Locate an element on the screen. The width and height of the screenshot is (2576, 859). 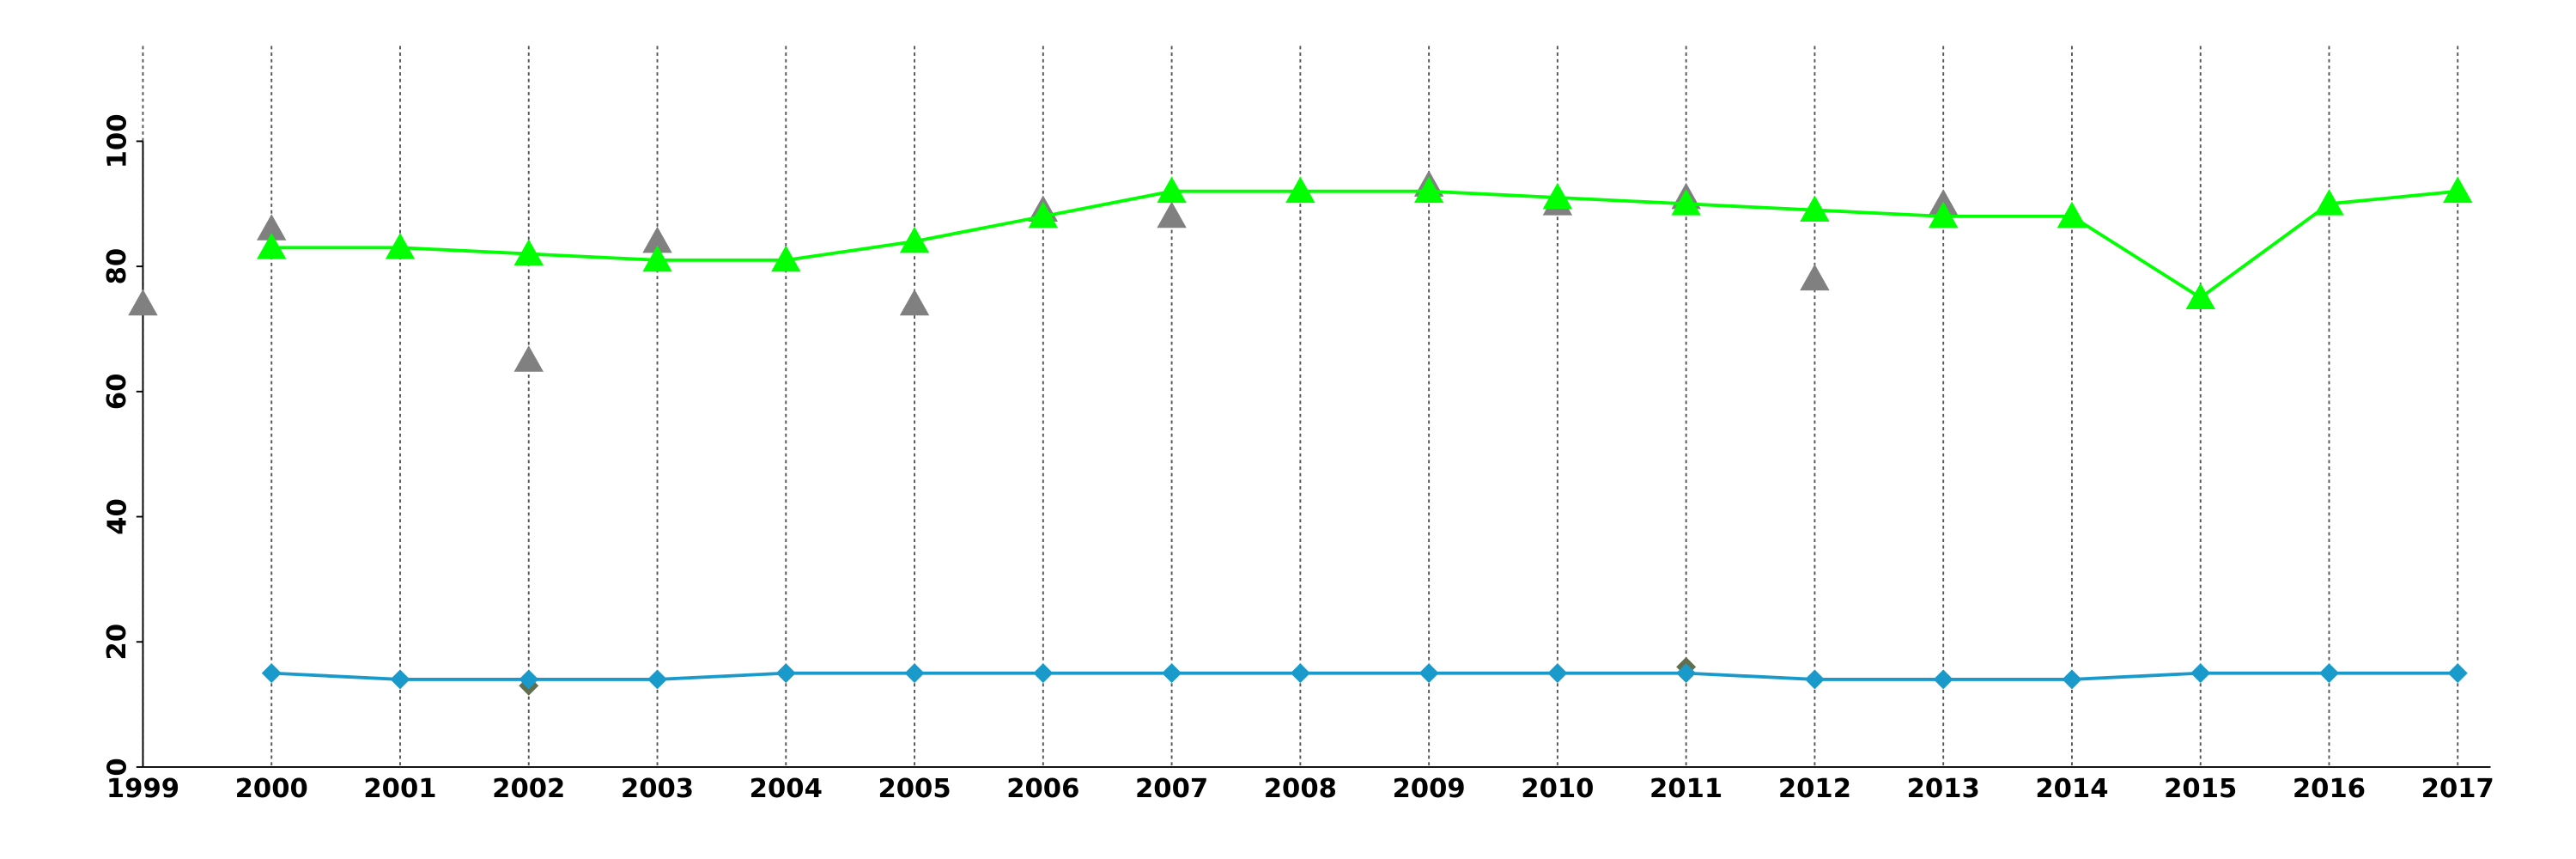
x-tick-label: 2012 is located at coordinates (1814, 789).